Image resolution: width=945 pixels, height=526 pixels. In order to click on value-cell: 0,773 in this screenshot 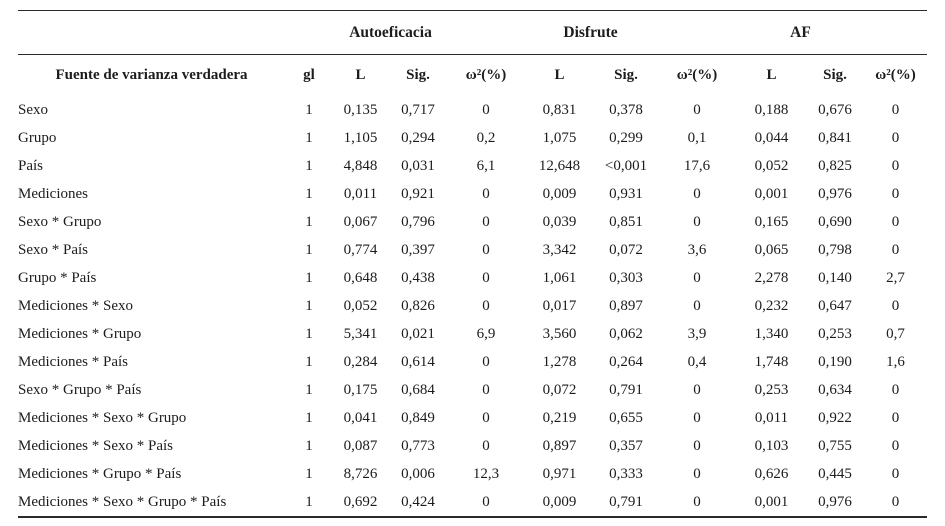, I will do `click(418, 445)`.